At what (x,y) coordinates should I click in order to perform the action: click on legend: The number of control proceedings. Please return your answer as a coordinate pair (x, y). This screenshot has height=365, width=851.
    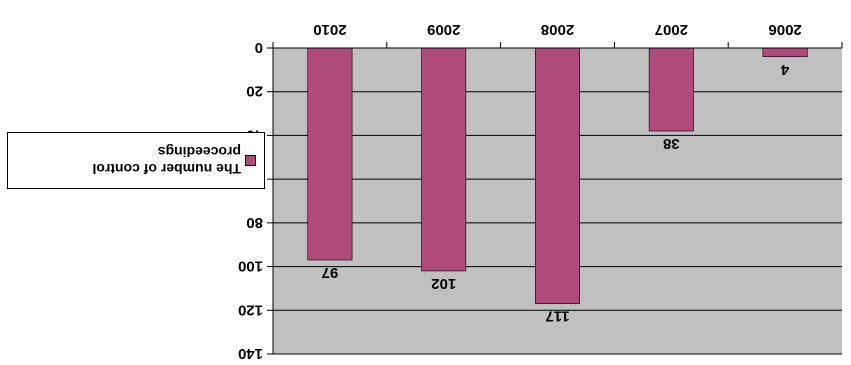
    Looking at the image, I should click on (136, 160).